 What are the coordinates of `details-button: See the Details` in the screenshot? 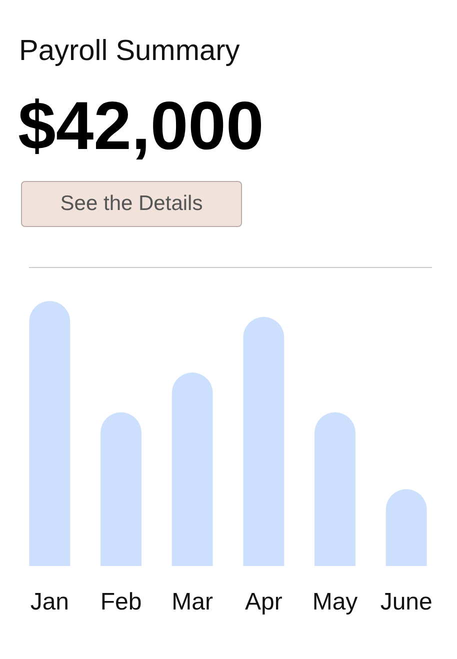 It's located at (131, 204).